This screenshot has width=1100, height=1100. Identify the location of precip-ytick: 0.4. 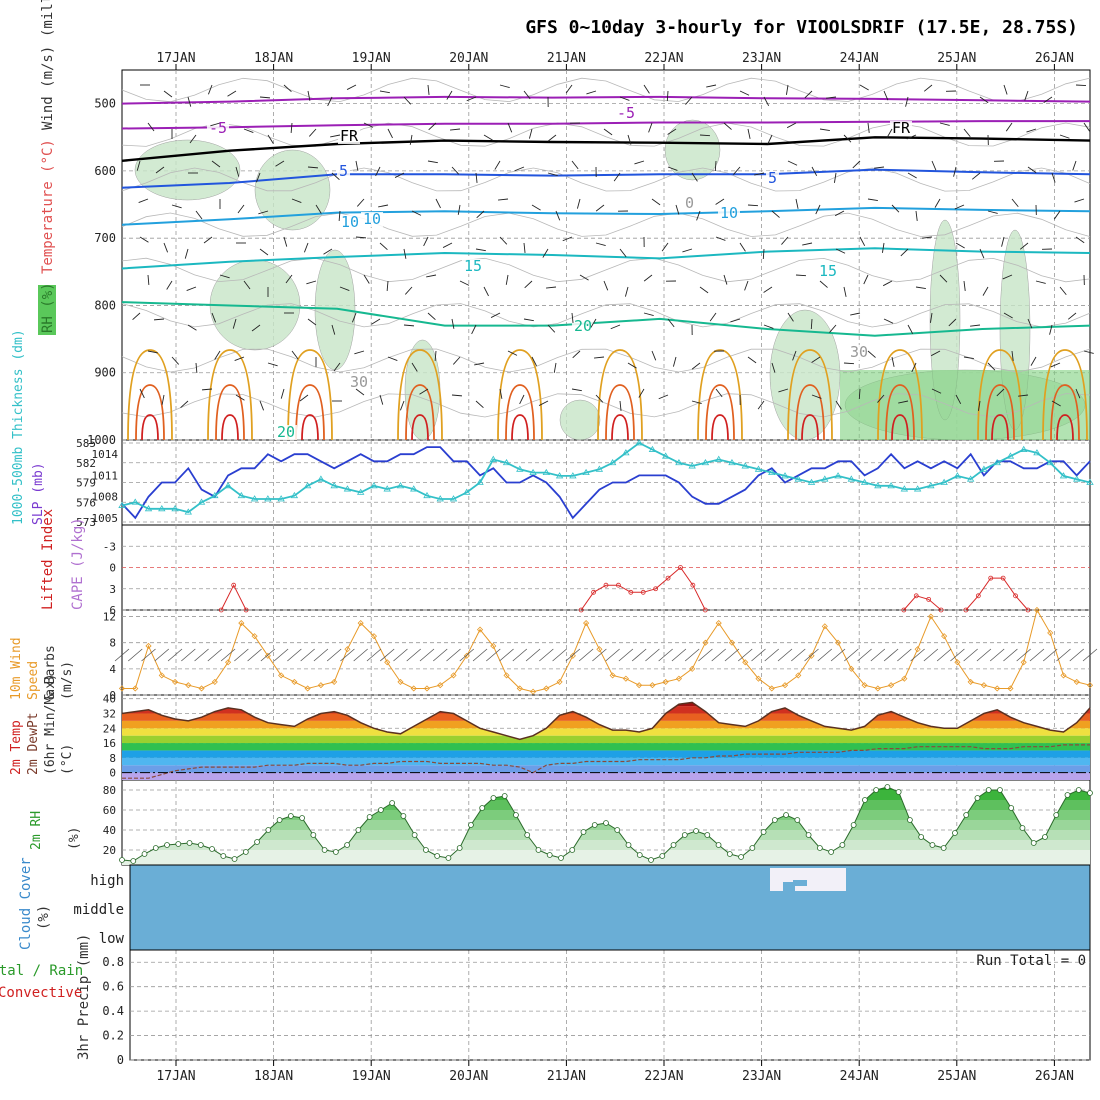
(113, 1011).